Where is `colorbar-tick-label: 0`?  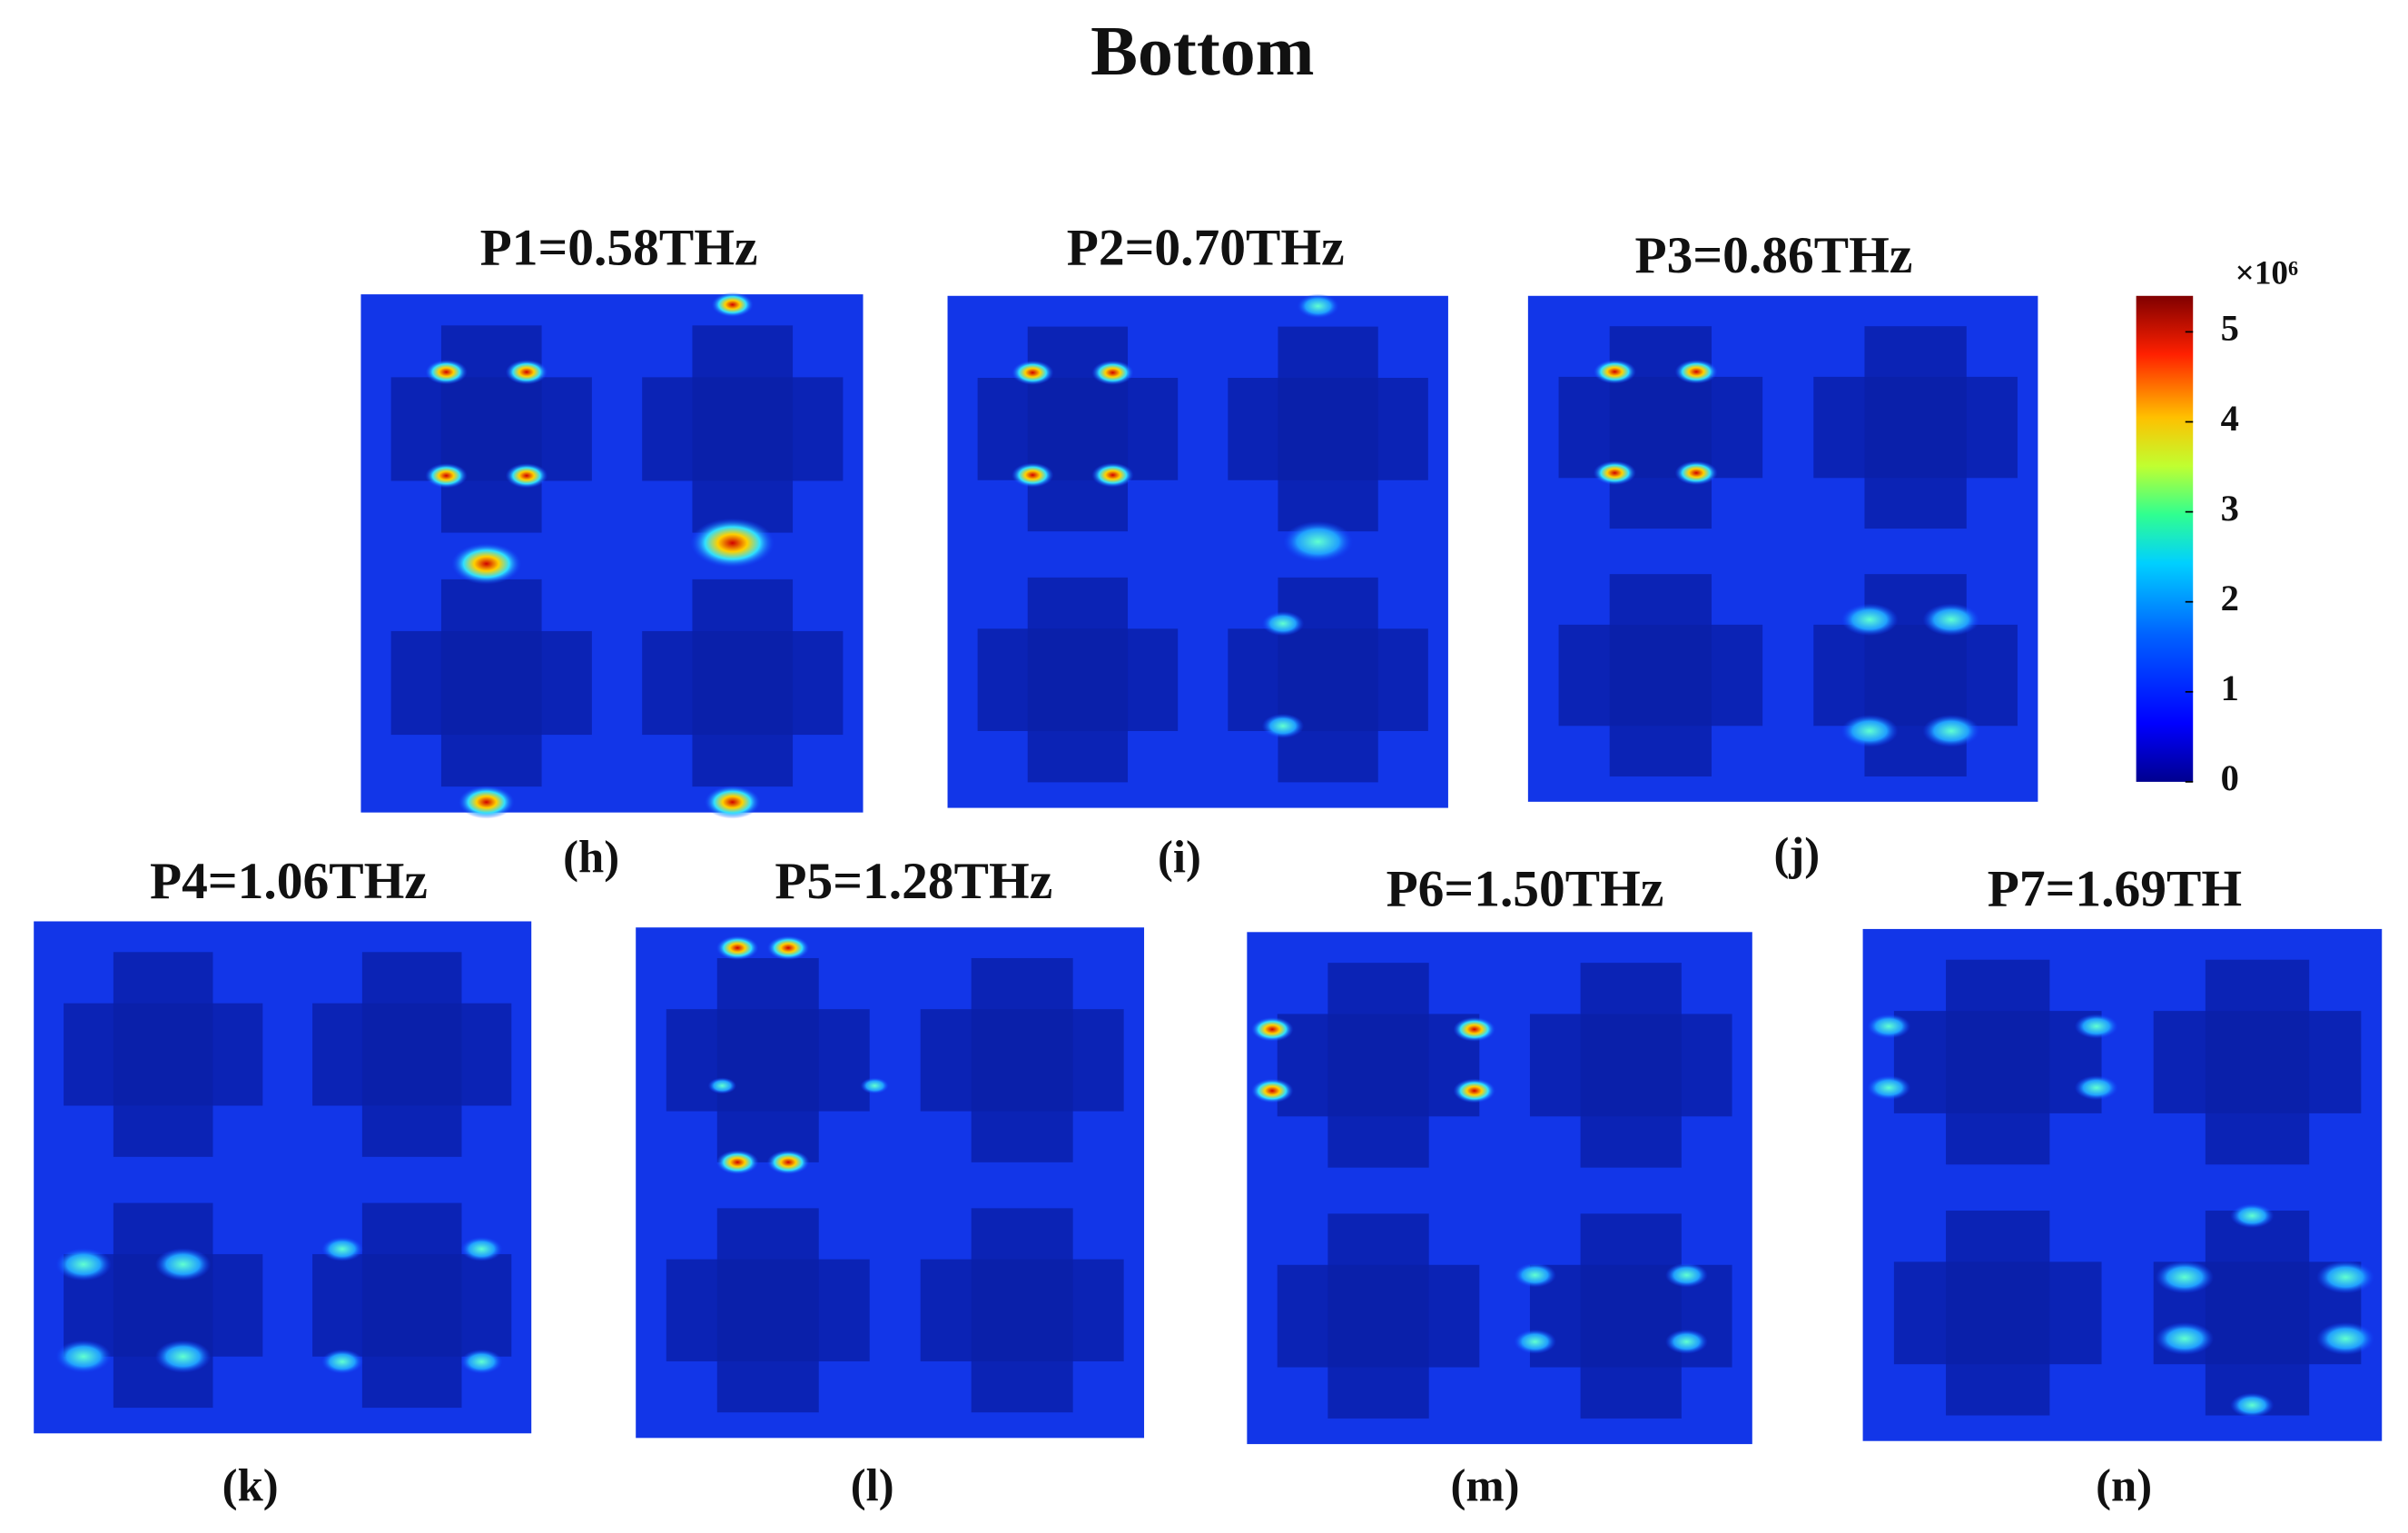
colorbar-tick-label: 0 is located at coordinates (2230, 777).